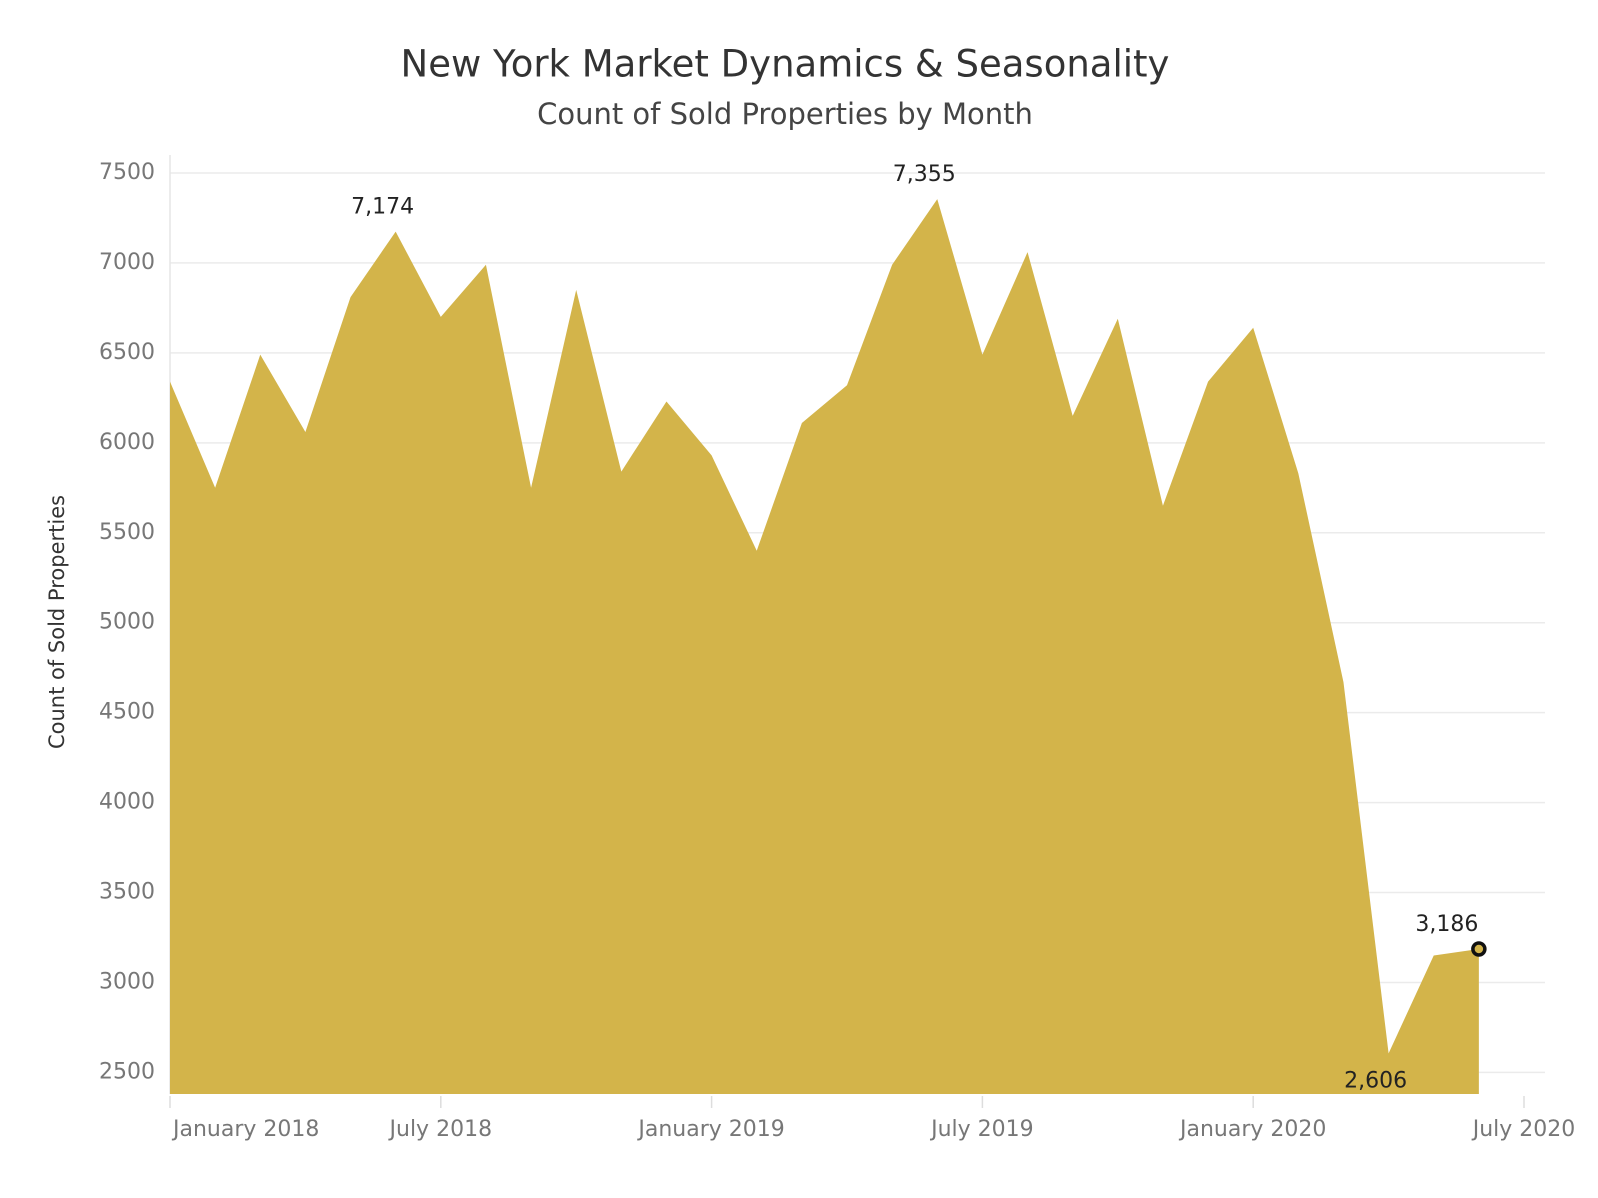  Describe the element at coordinates (710, 1129) in the screenshot. I see `x-tick-label: January 2019` at that location.